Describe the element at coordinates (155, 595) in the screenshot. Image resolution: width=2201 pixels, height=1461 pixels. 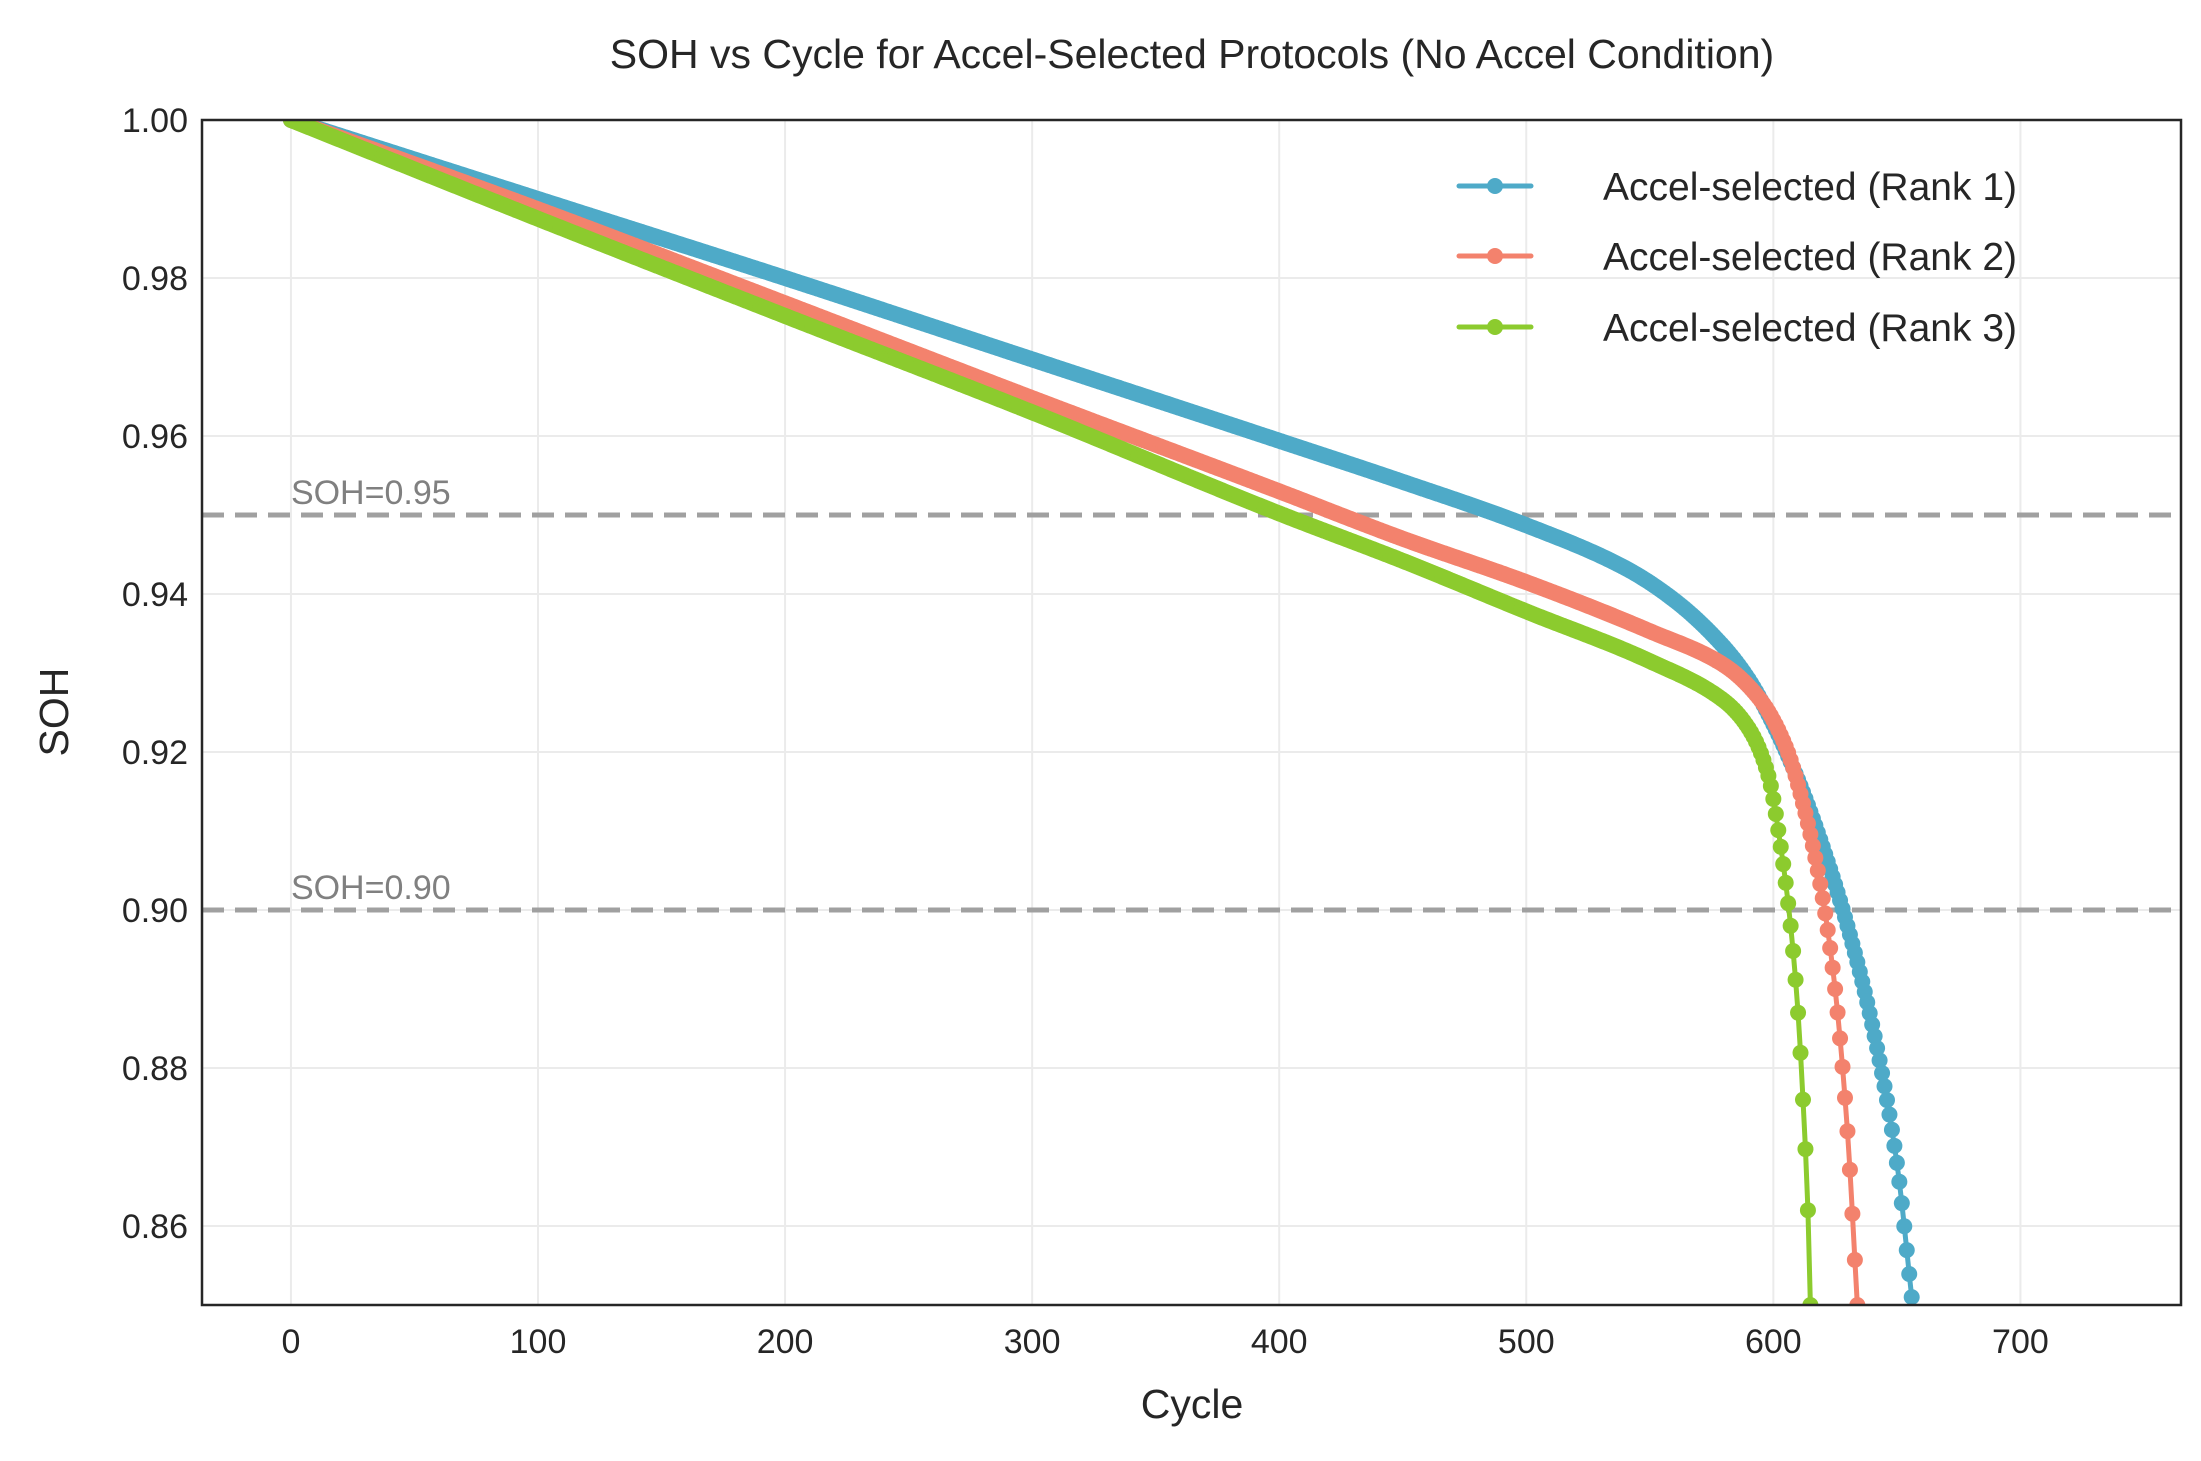
I see `y-tick-label: 0.94` at that location.